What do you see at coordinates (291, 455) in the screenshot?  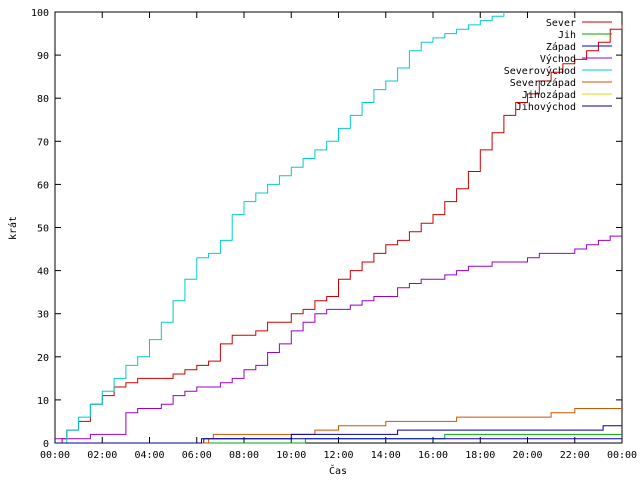 I see `x-tick-label: 10:00` at bounding box center [291, 455].